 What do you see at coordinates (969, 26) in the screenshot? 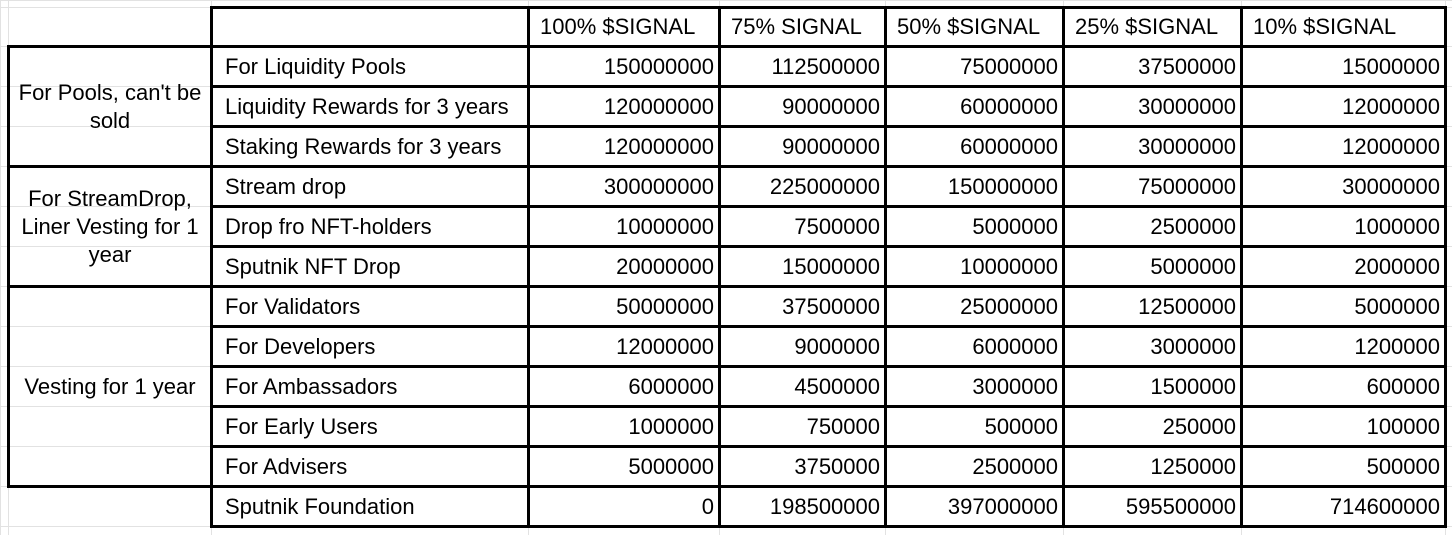
I see `column-header: 50% $SIGNAL` at bounding box center [969, 26].